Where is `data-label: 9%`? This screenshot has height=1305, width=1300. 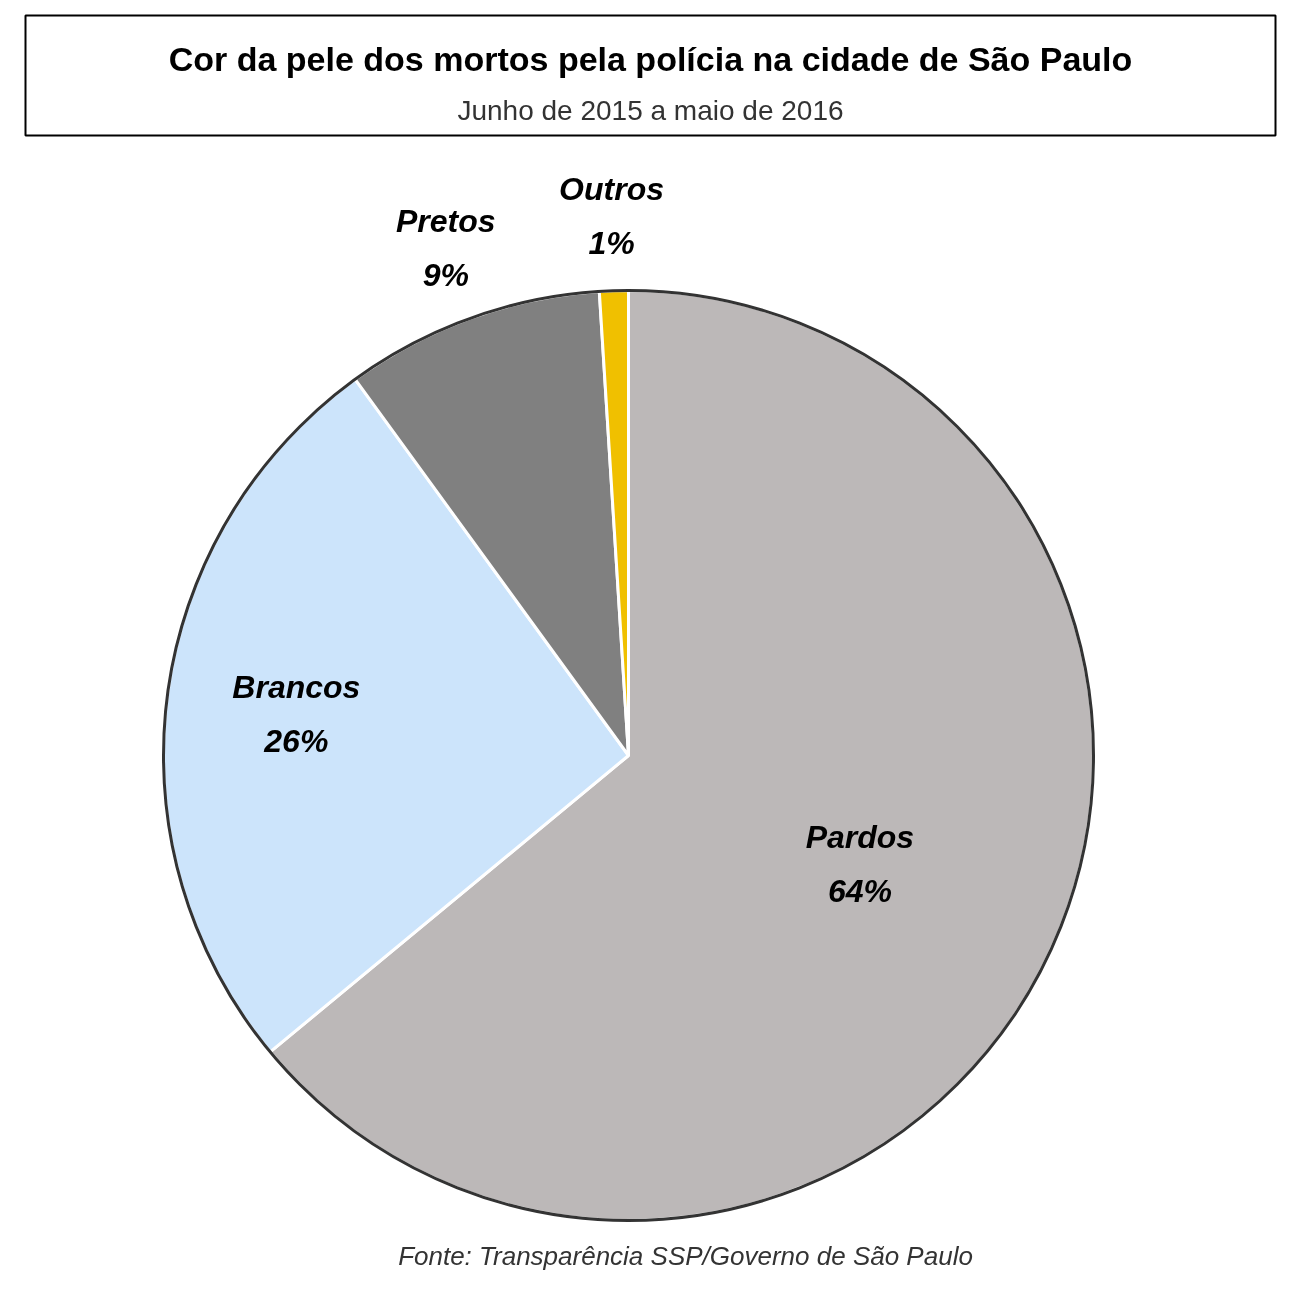
data-label: 9% is located at coordinates (445, 274).